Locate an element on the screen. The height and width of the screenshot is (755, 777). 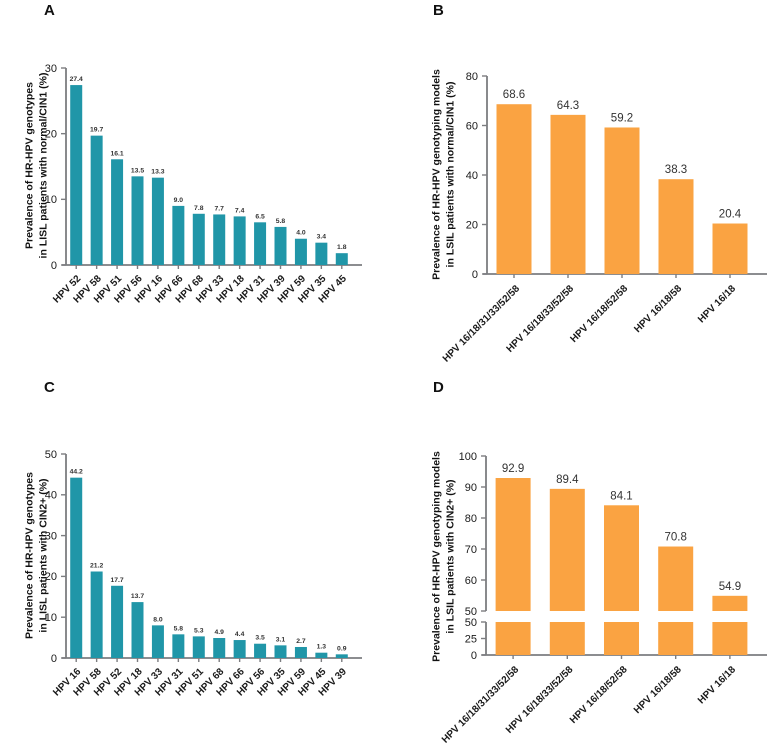
bar-value-label: 1.3 is located at coordinates (322, 647).